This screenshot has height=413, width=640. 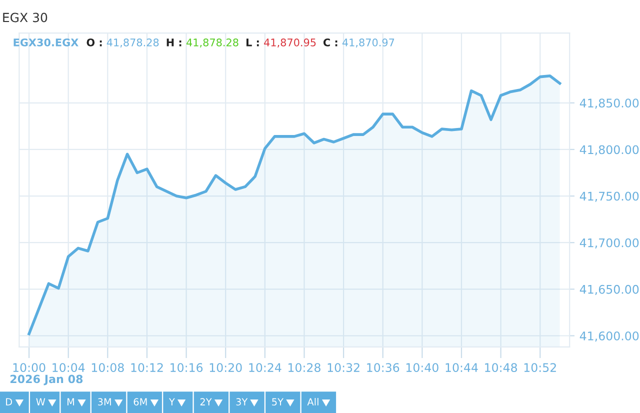 What do you see at coordinates (609, 197) in the screenshot?
I see `y-tick-label: 41,750.00` at bounding box center [609, 197].